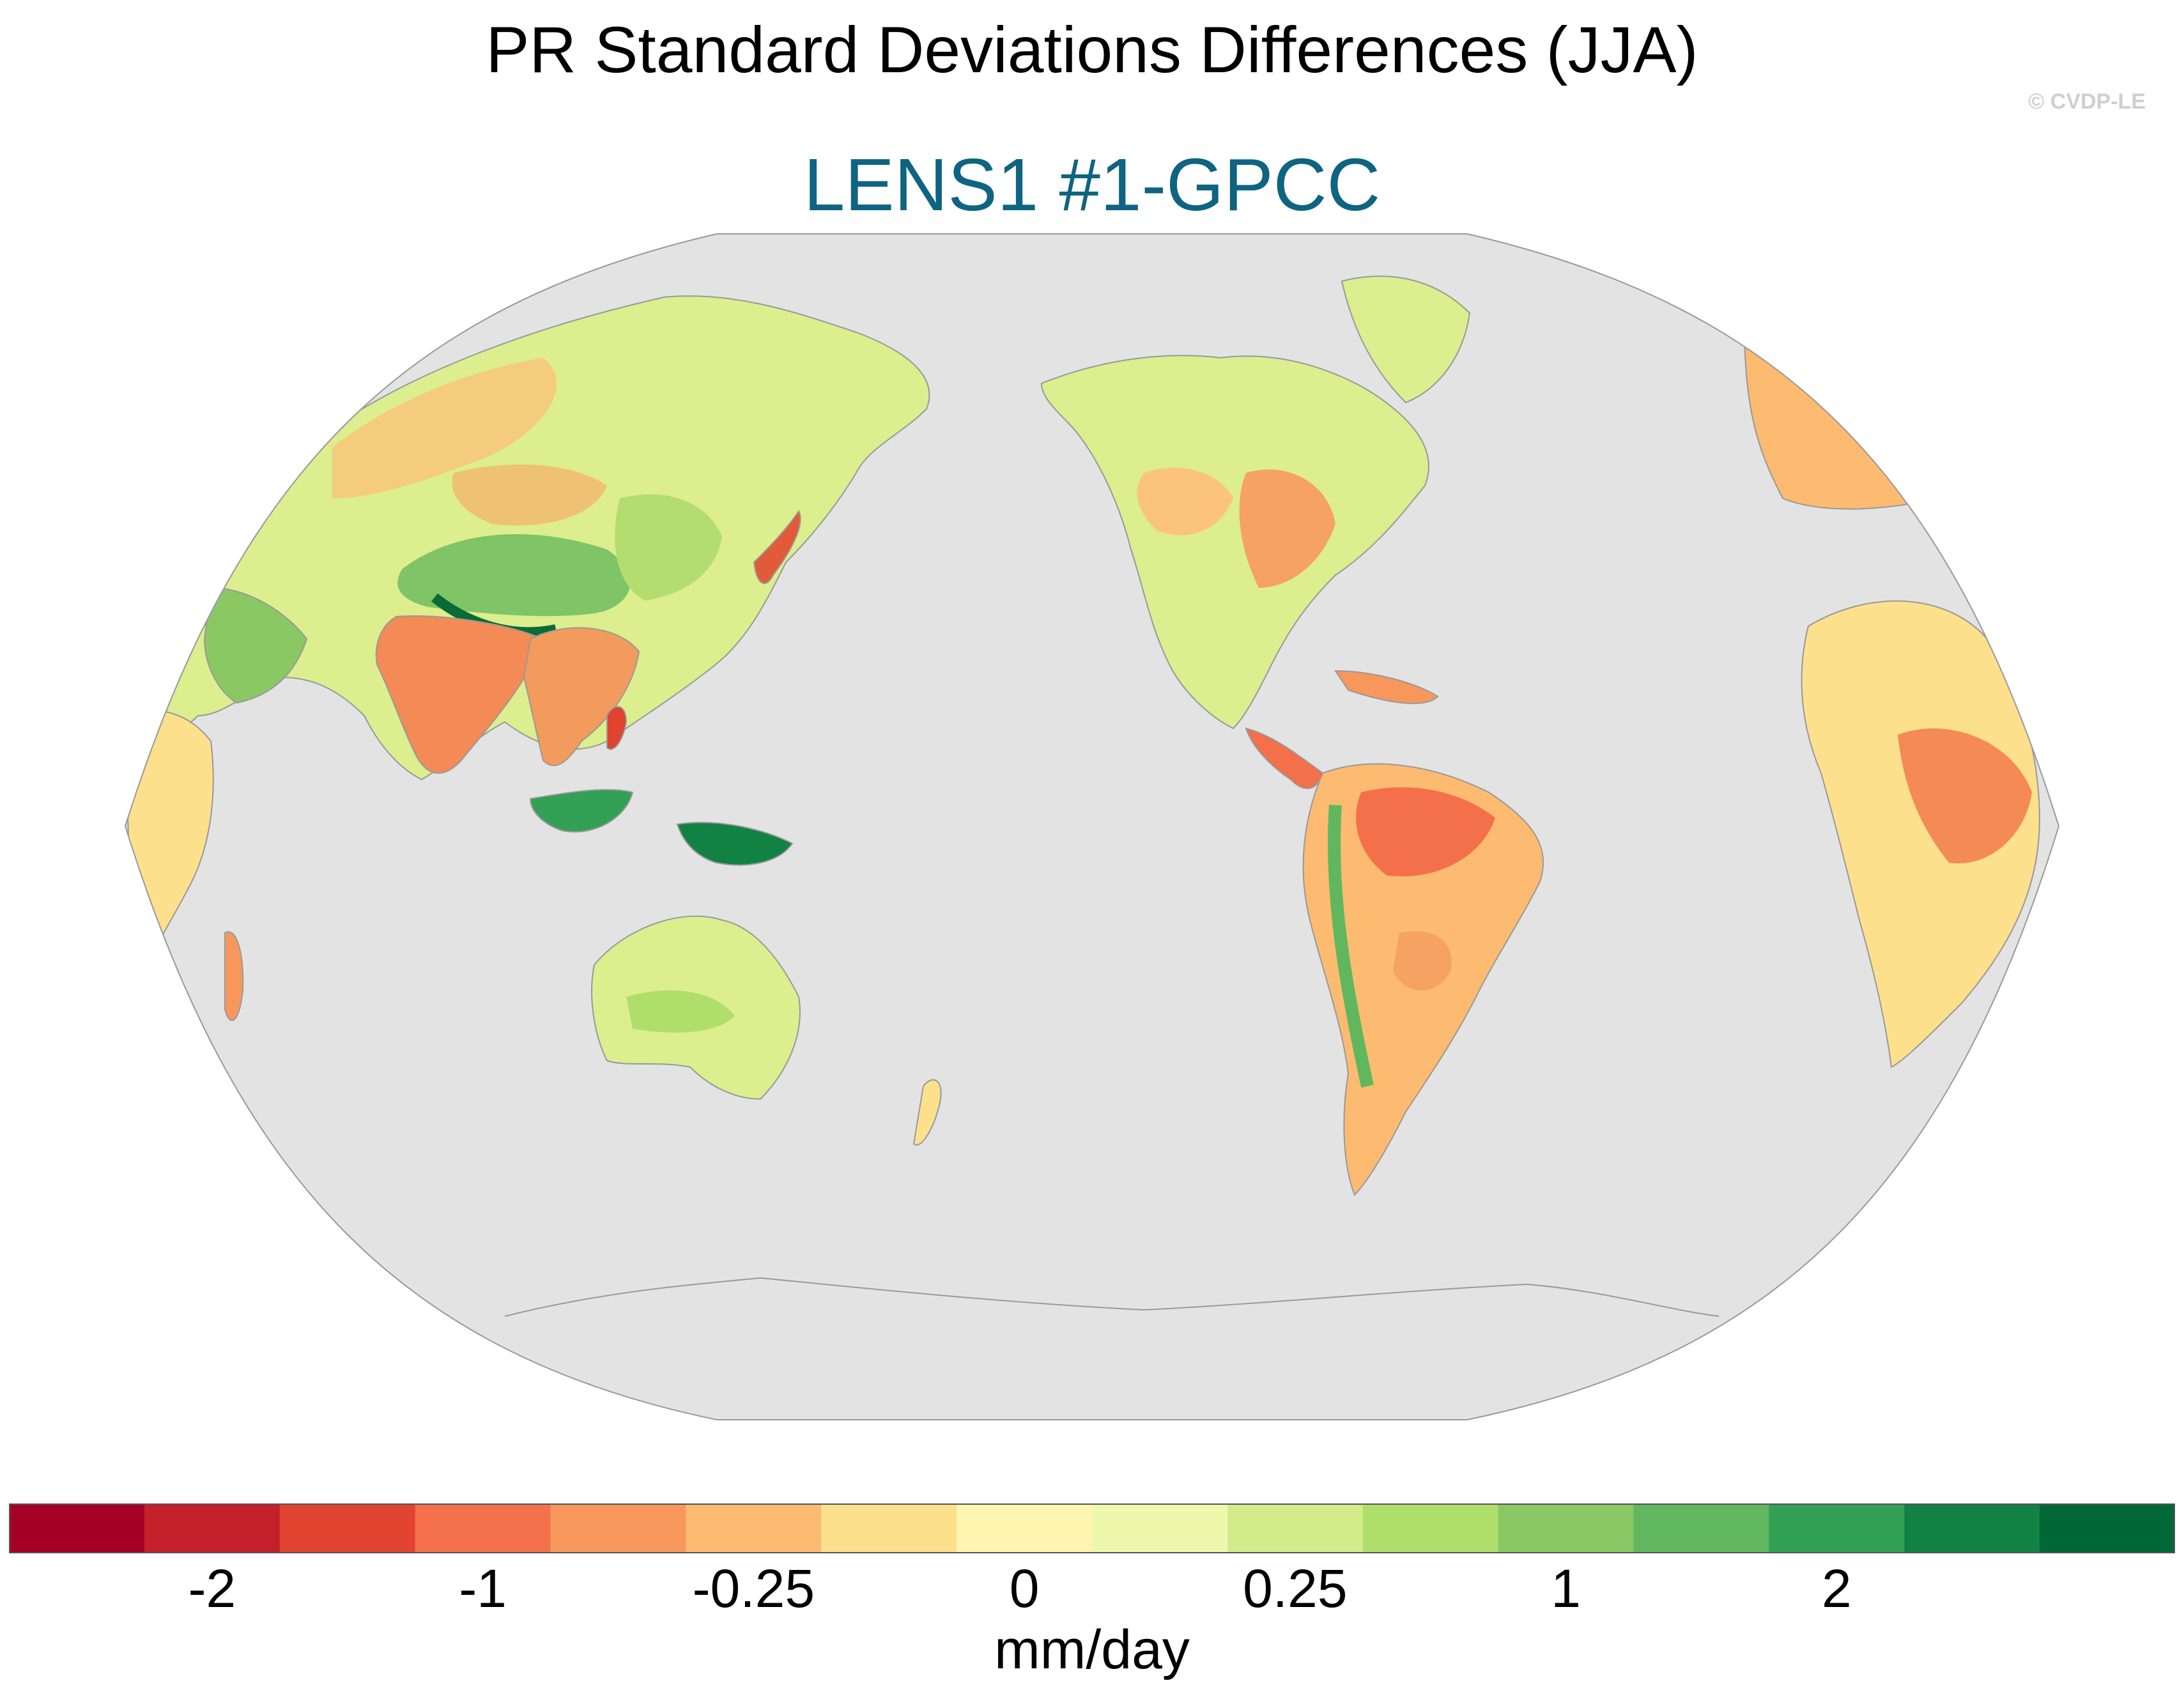 This screenshot has height=1699, width=2184. I want to click on colorbar-tick-label: 0.25, so click(1295, 1588).